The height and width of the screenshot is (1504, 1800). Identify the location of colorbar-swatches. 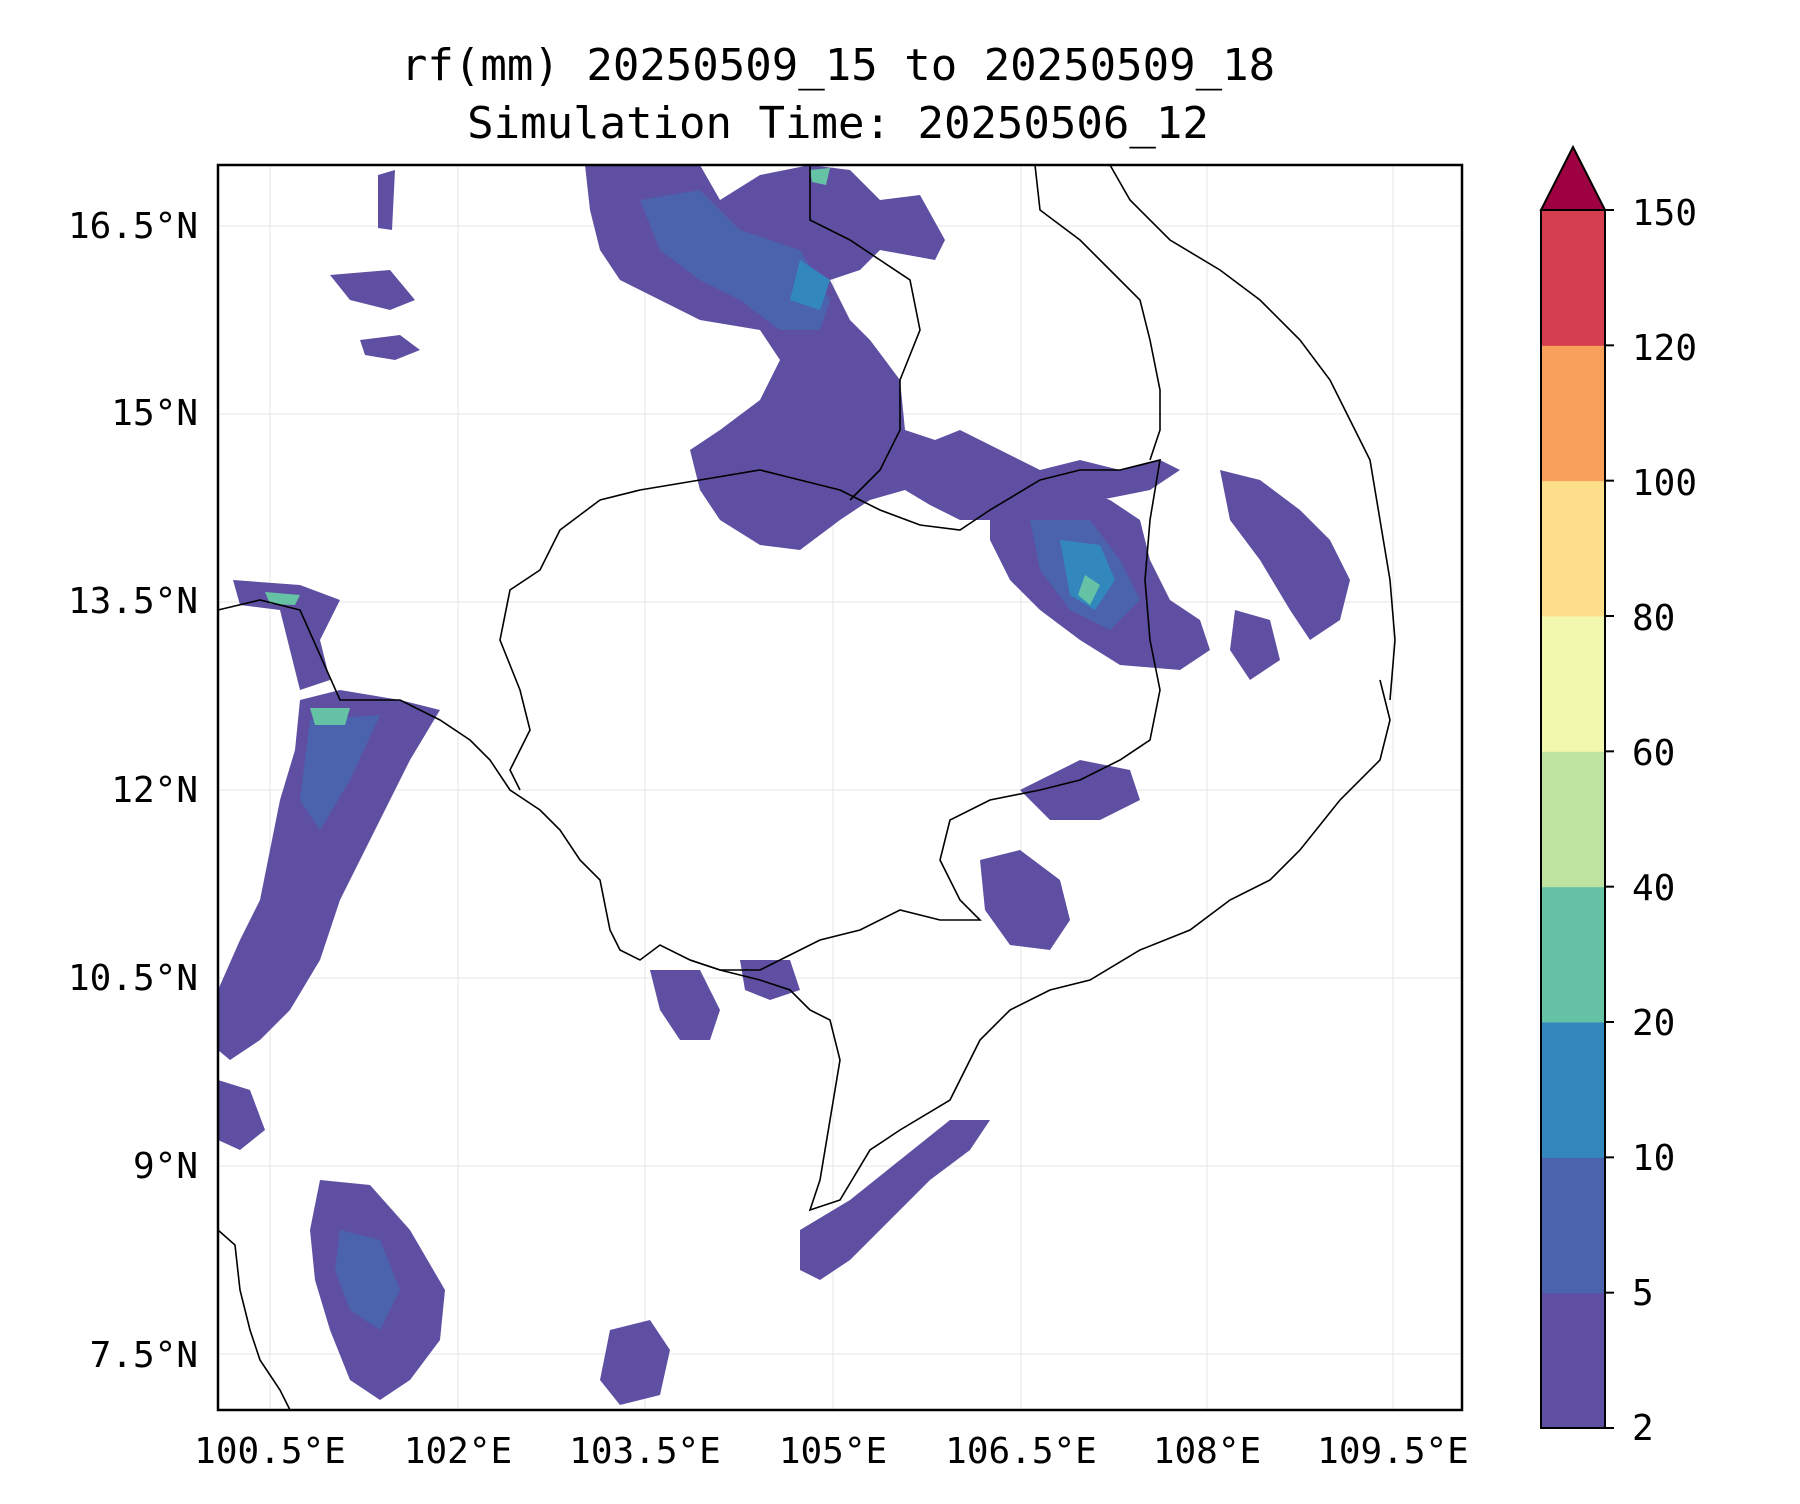
(1573, 819).